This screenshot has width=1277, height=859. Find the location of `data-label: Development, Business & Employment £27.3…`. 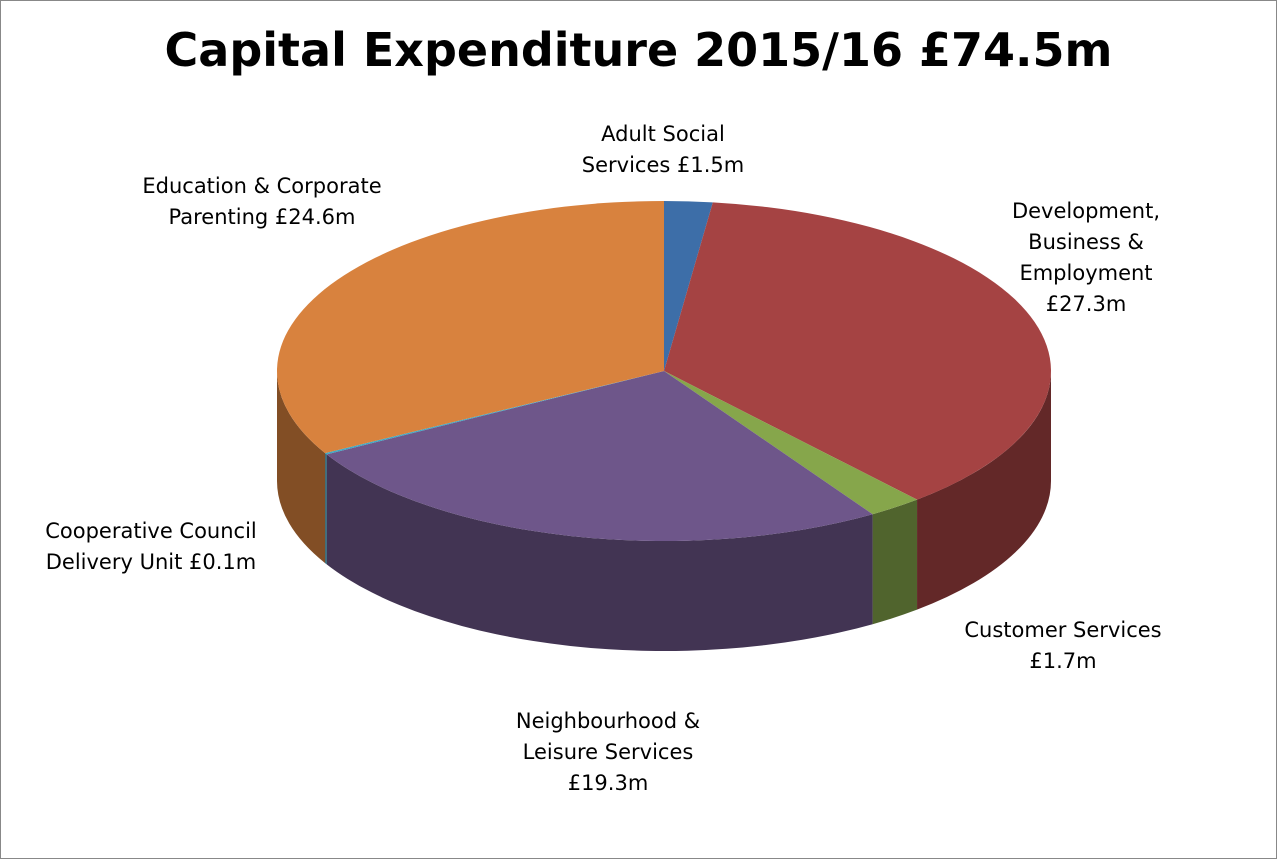

data-label: Development, Business & Employment £27.3… is located at coordinates (1086, 258).